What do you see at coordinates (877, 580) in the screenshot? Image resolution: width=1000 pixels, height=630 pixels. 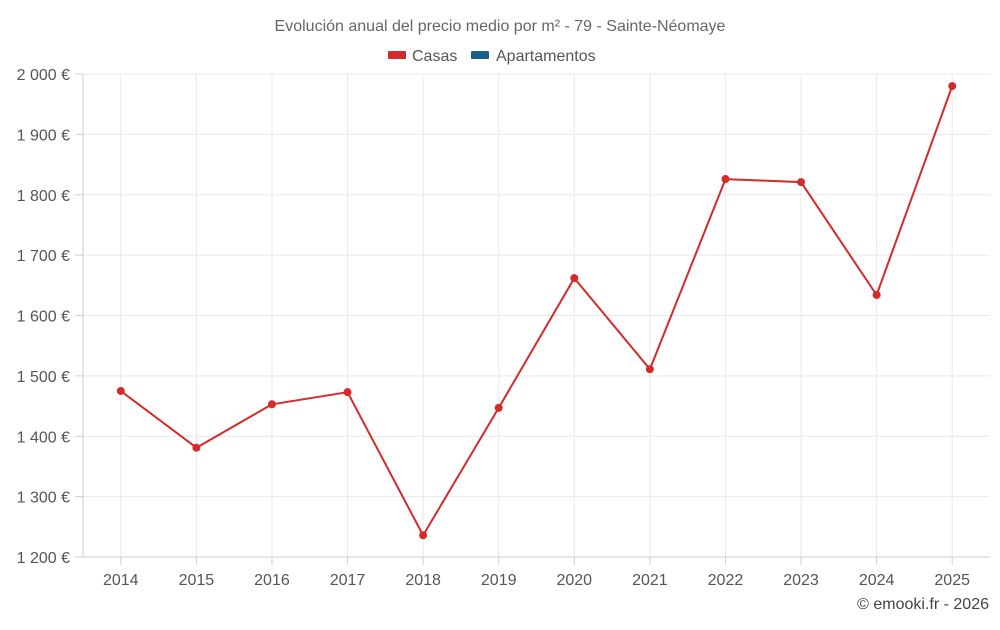 I see `x-tick-label: 2024` at bounding box center [877, 580].